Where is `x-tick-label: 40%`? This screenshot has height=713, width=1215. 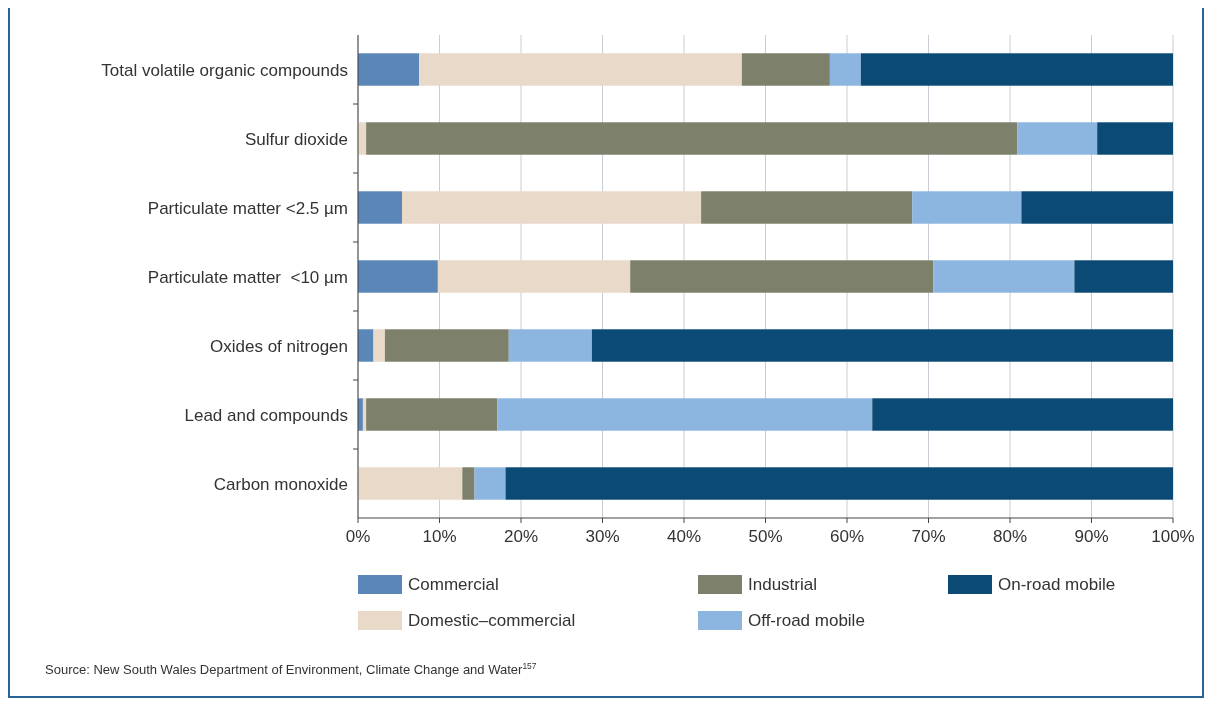
x-tick-label: 40% is located at coordinates (684, 536).